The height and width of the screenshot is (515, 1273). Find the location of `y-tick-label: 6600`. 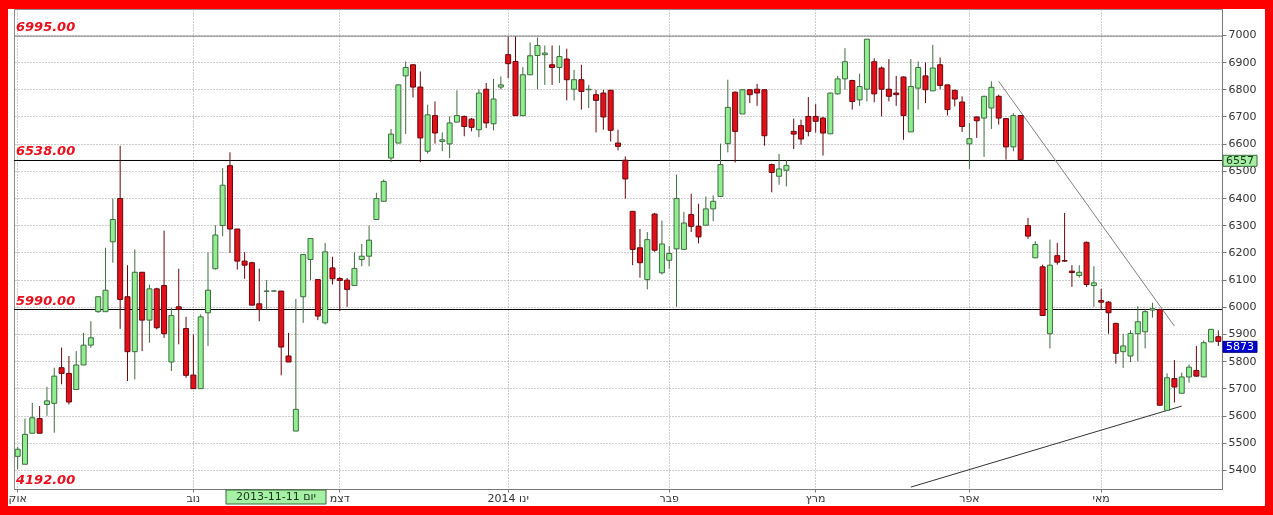

y-tick-label: 6600 is located at coordinates (1242, 144).